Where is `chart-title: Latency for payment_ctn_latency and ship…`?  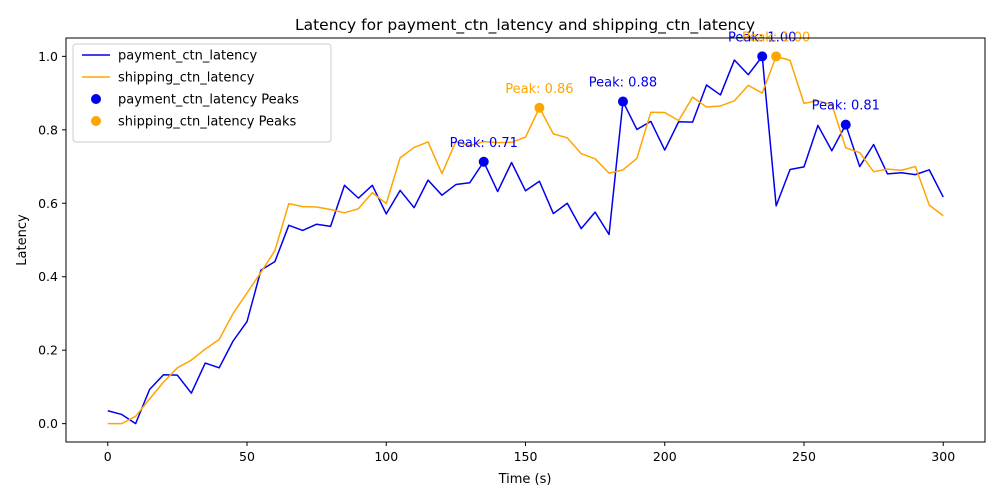 chart-title: Latency for payment_ctn_latency and ship… is located at coordinates (525, 25).